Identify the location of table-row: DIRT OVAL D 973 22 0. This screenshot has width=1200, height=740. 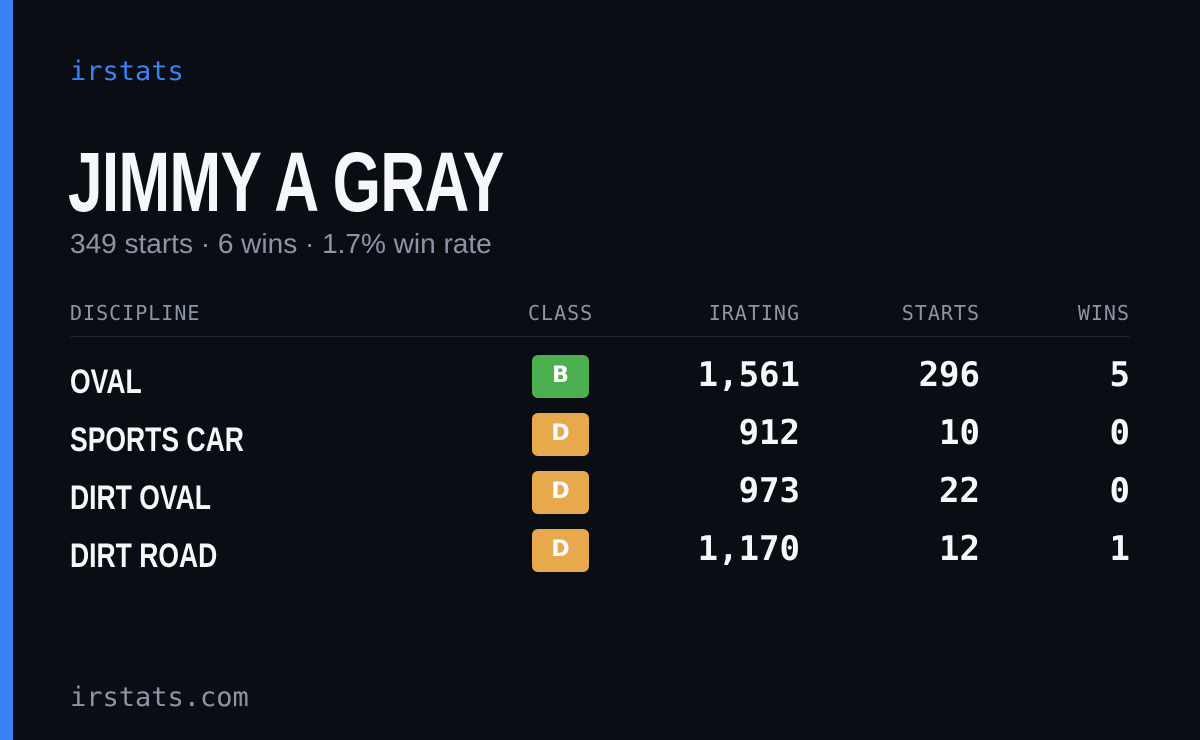
(600, 496).